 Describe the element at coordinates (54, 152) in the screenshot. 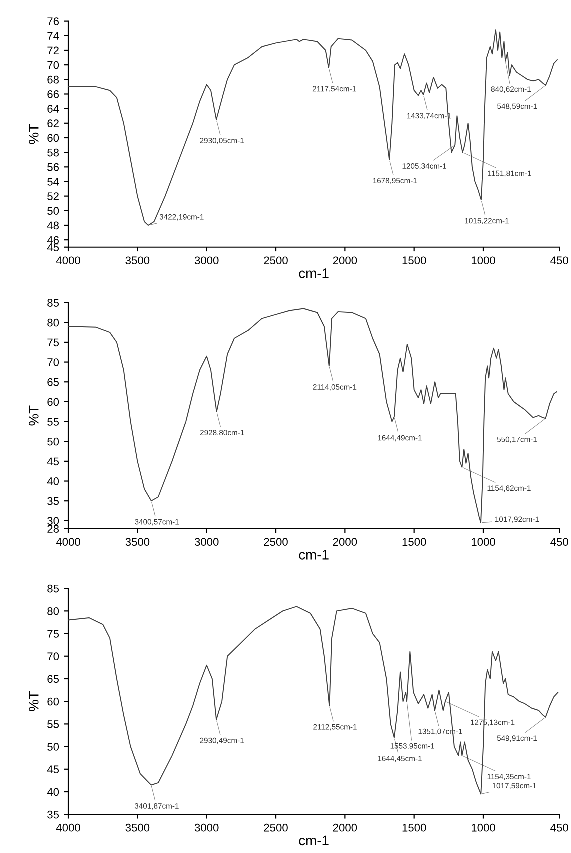

I see `y-tick-label: 58` at that location.